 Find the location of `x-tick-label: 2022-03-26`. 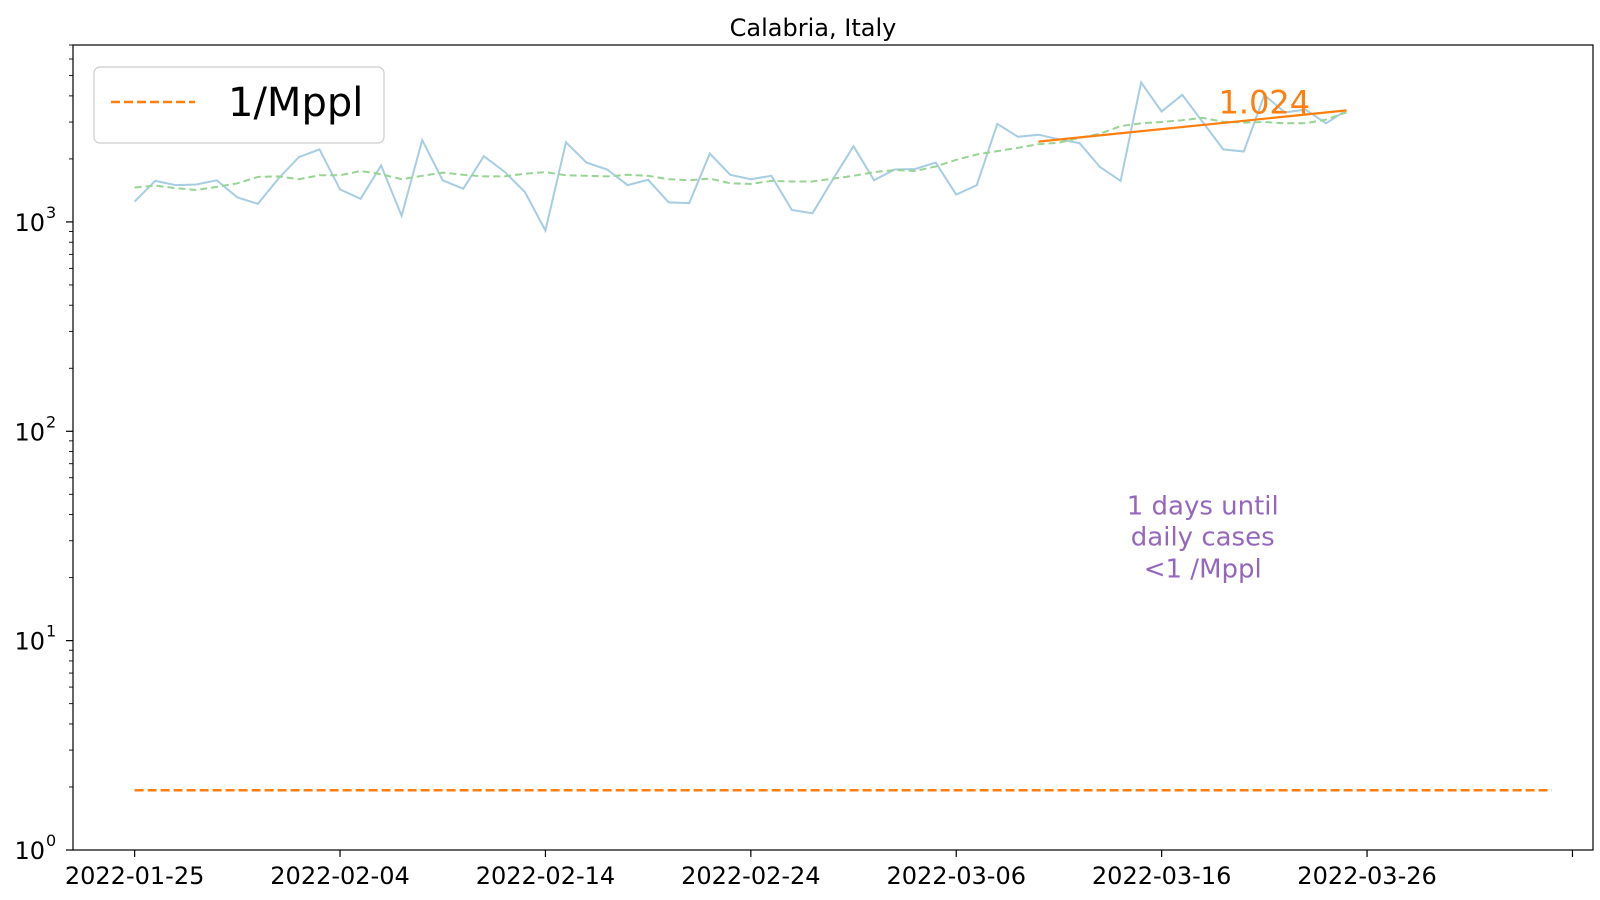

x-tick-label: 2022-03-26 is located at coordinates (1366, 876).